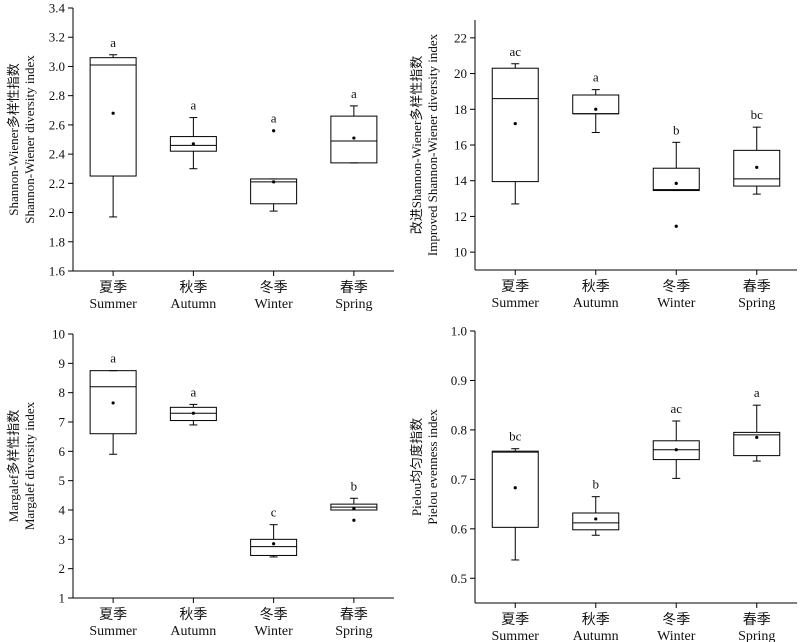 The height and width of the screenshot is (642, 800). What do you see at coordinates (459, 528) in the screenshot?
I see `y-tick-label: 0.6` at bounding box center [459, 528].